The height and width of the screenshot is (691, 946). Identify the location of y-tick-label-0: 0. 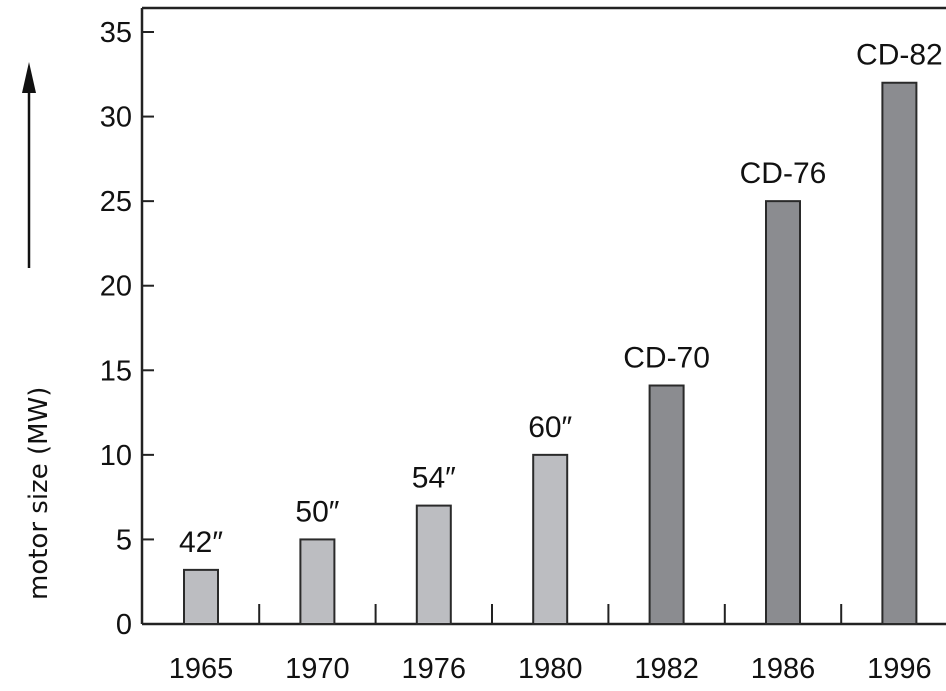
(124, 625).